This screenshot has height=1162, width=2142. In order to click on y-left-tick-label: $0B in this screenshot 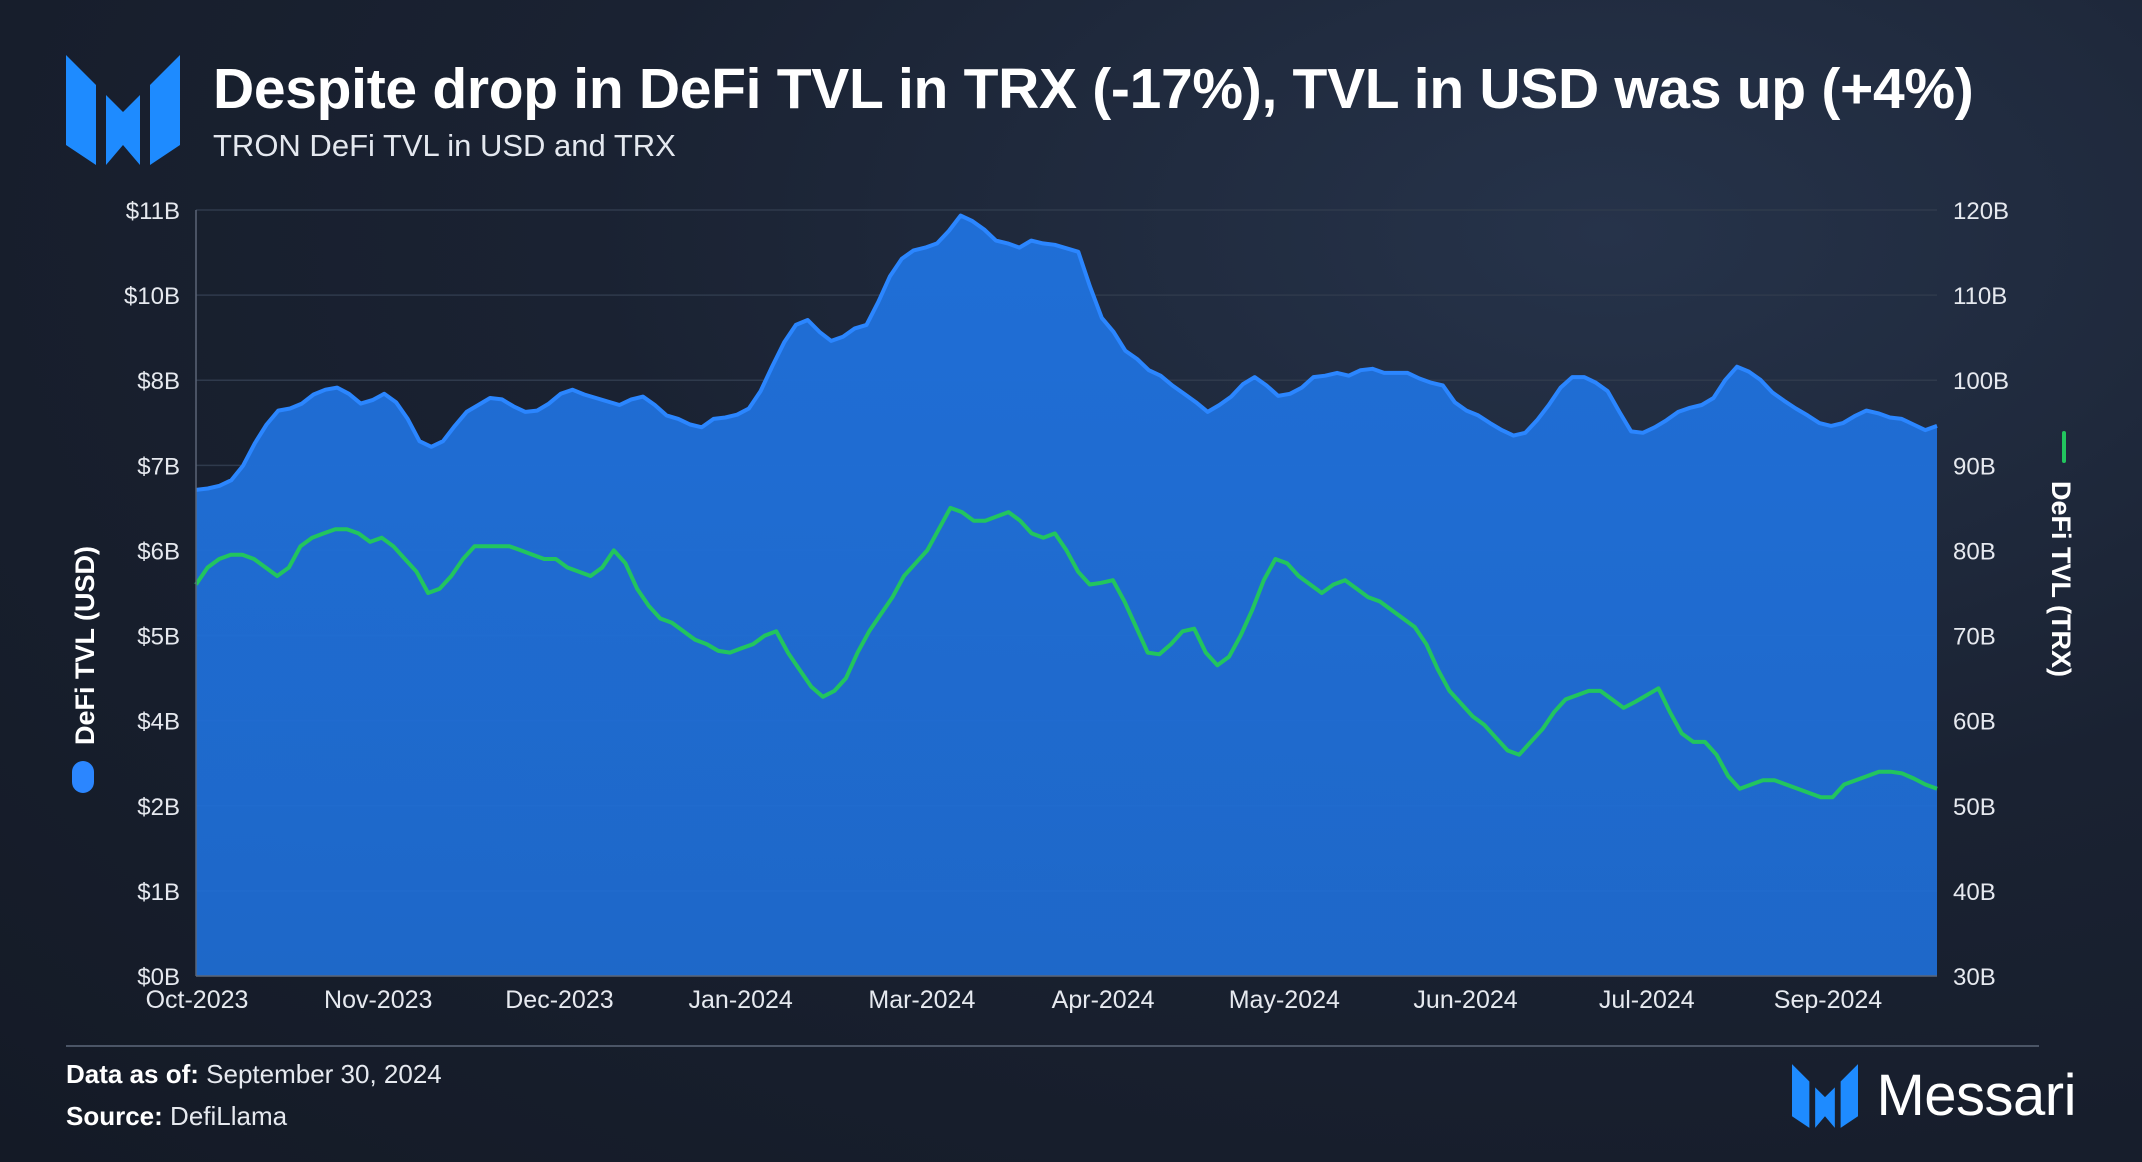, I will do `click(158, 977)`.